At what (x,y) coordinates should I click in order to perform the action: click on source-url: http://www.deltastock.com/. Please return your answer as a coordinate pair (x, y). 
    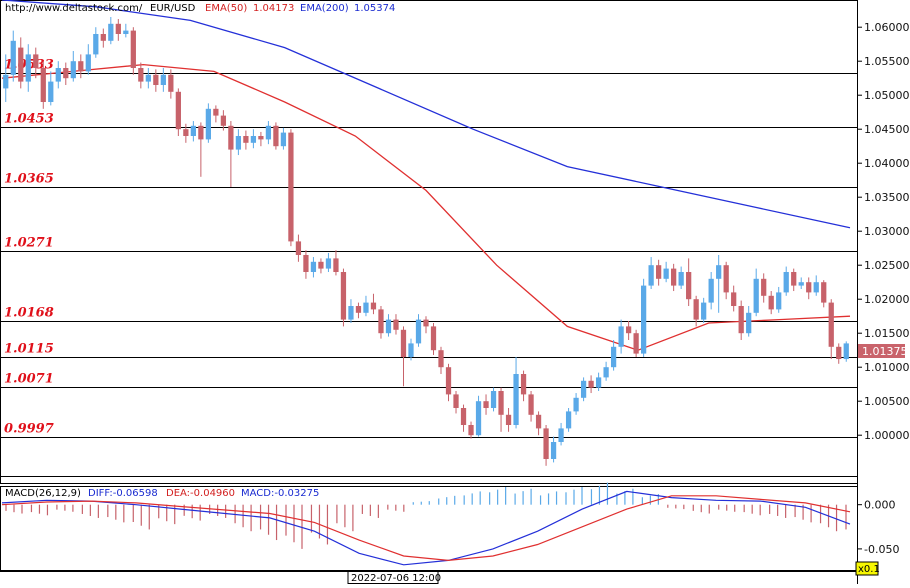
    Looking at the image, I should click on (74, 8).